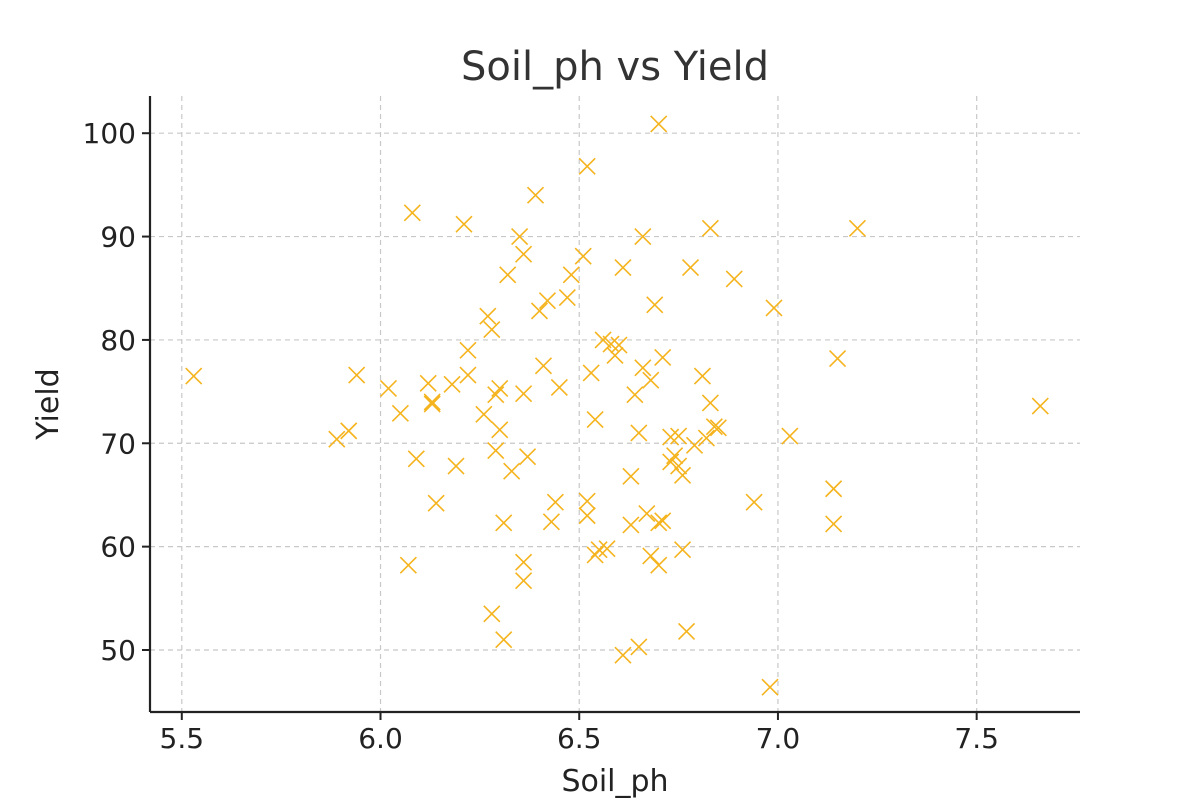 The image size is (1200, 800). Describe the element at coordinates (118, 547) in the screenshot. I see `y-tick-label: 60` at that location.